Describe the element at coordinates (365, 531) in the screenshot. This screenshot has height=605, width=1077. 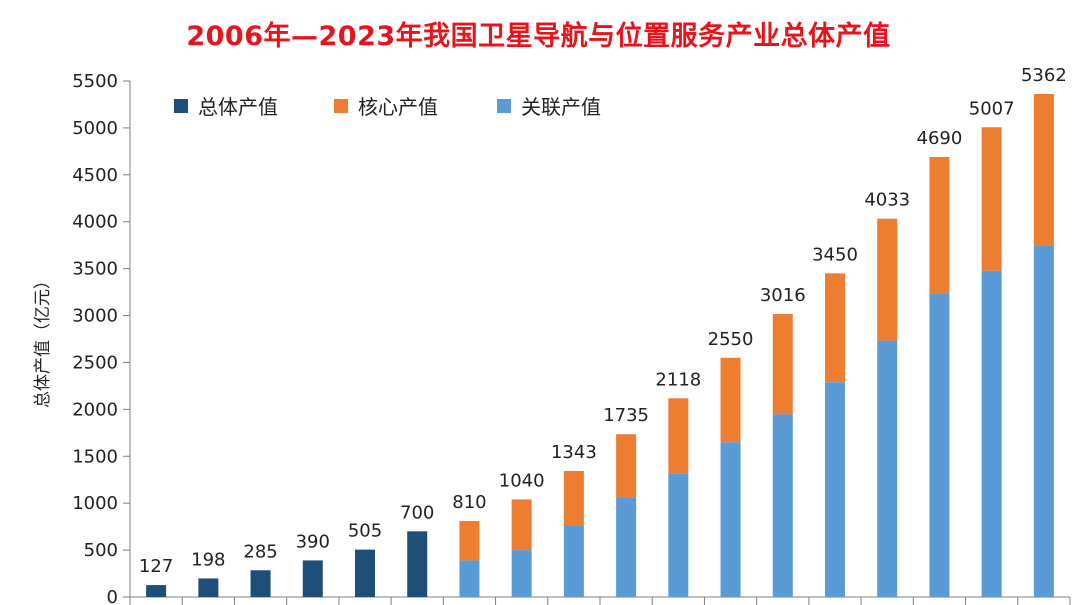
I see `data-label: 505` at that location.